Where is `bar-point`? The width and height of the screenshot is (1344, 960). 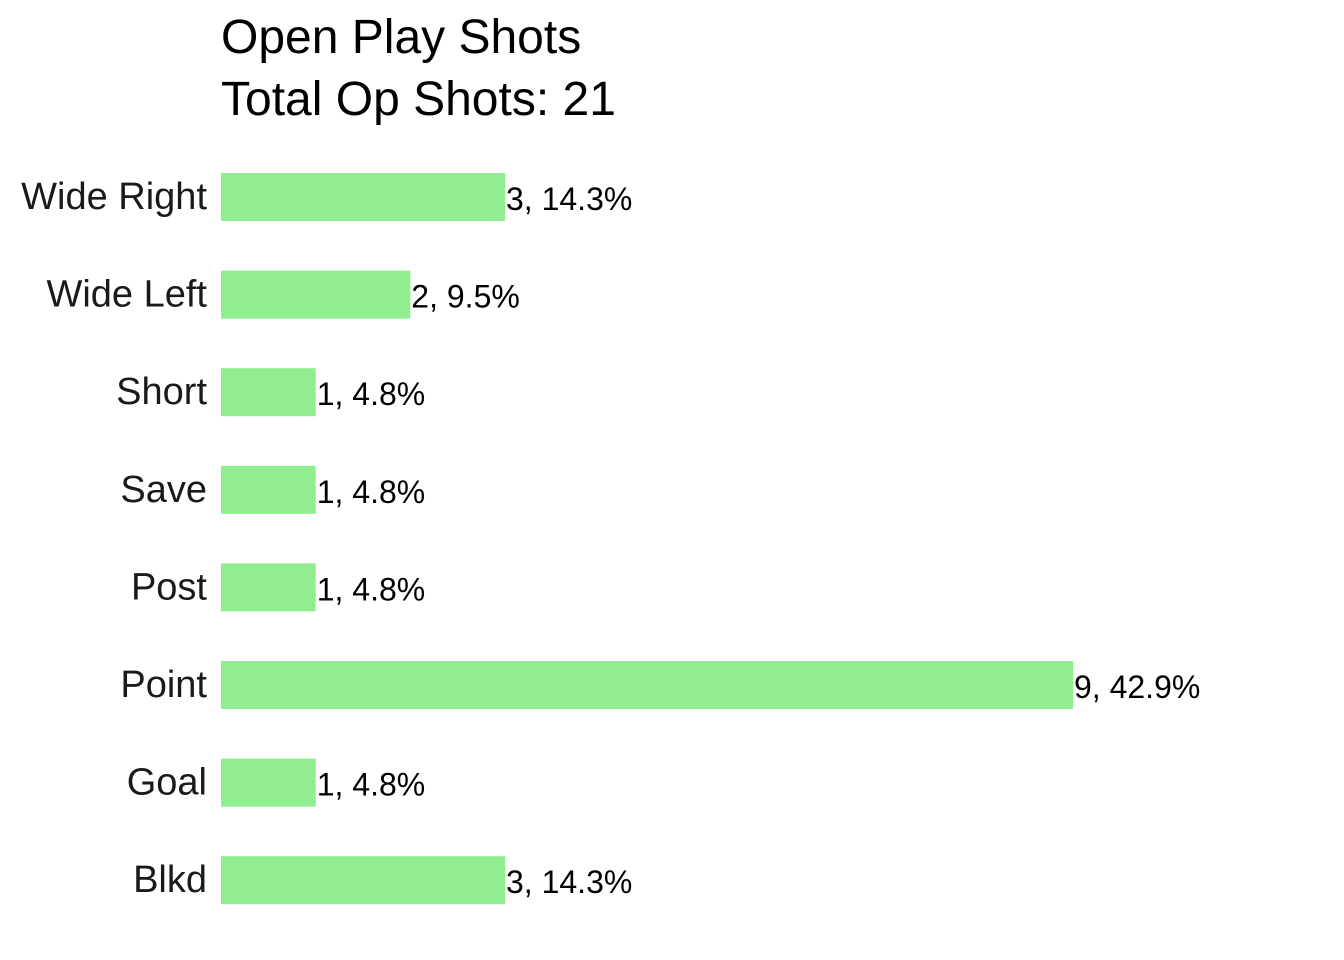
bar-point is located at coordinates (647, 685).